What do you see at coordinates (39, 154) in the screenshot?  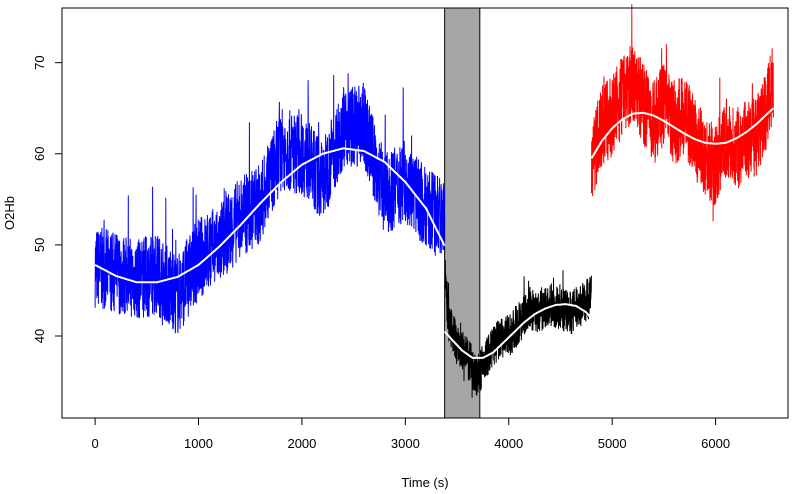 I see `y-tick-label: 60` at bounding box center [39, 154].